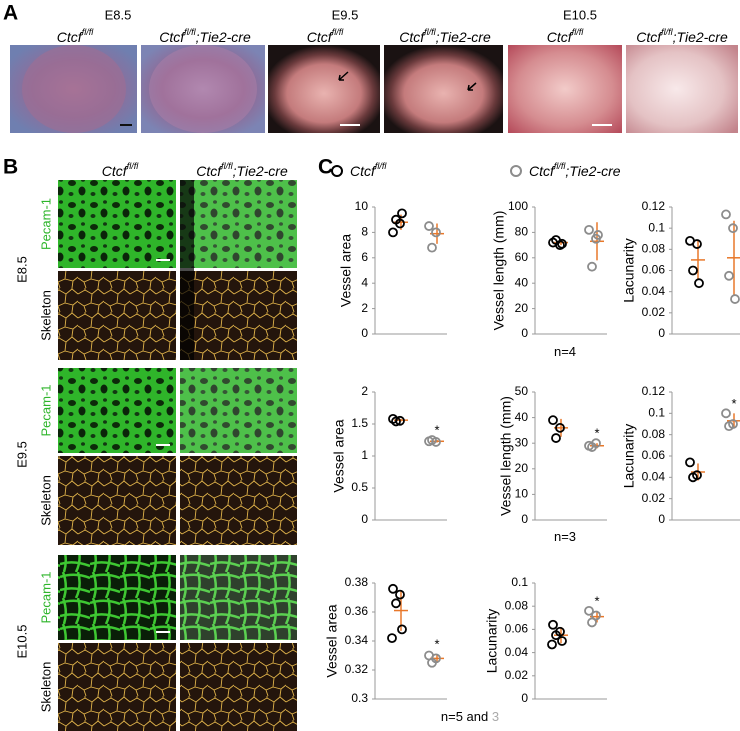 This screenshot has height=731, width=740. Describe the element at coordinates (364, 455) in the screenshot. I see `y-tick-label: 1` at that location.